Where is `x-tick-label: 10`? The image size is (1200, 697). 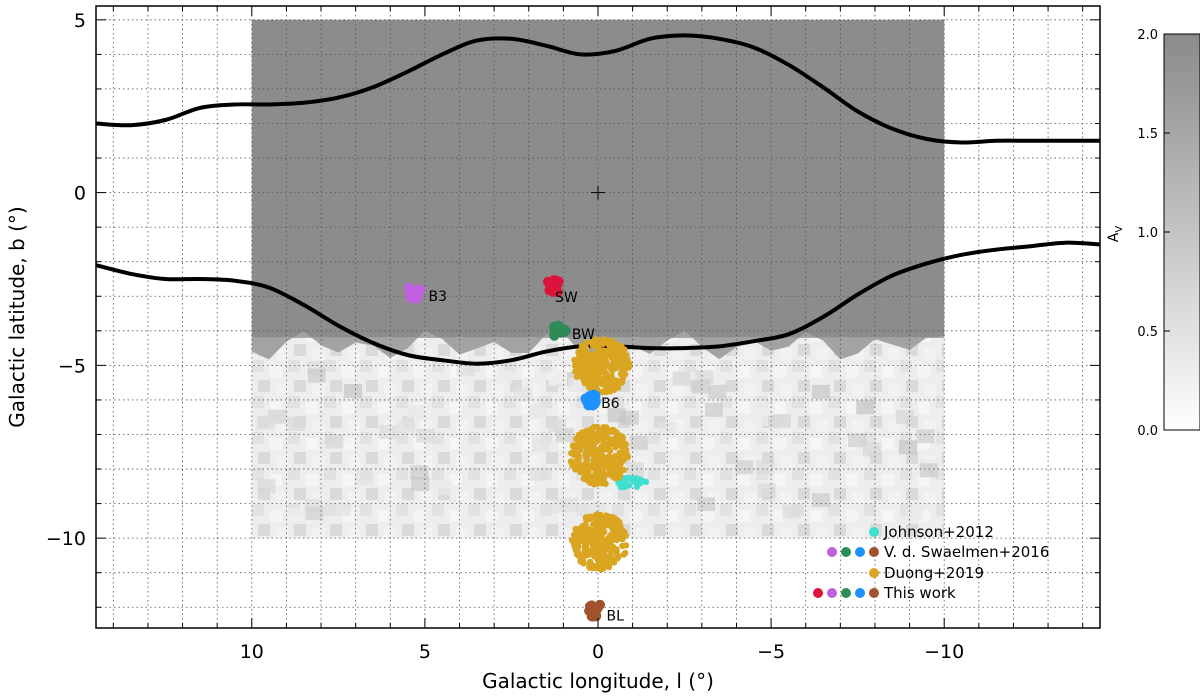 x-tick-label: 10 is located at coordinates (252, 652).